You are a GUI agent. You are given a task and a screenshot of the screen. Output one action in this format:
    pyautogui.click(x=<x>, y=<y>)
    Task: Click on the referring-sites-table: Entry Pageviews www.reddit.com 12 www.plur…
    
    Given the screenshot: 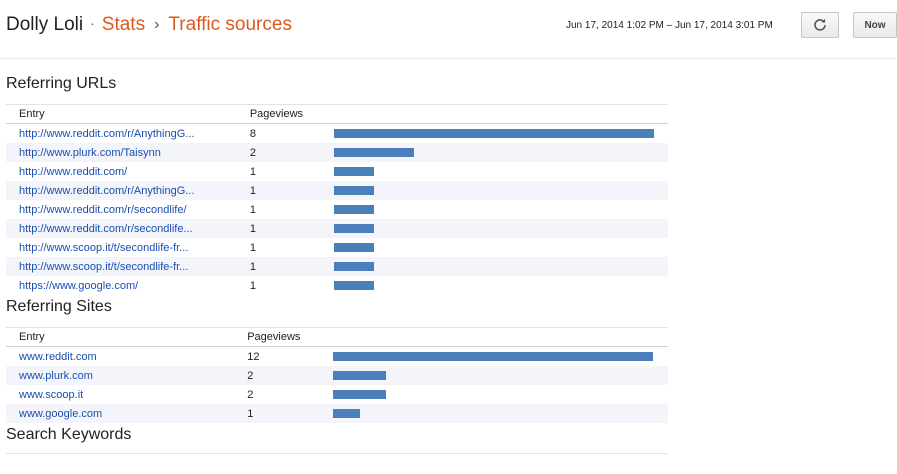 What is the action you would take?
    pyautogui.click(x=337, y=375)
    